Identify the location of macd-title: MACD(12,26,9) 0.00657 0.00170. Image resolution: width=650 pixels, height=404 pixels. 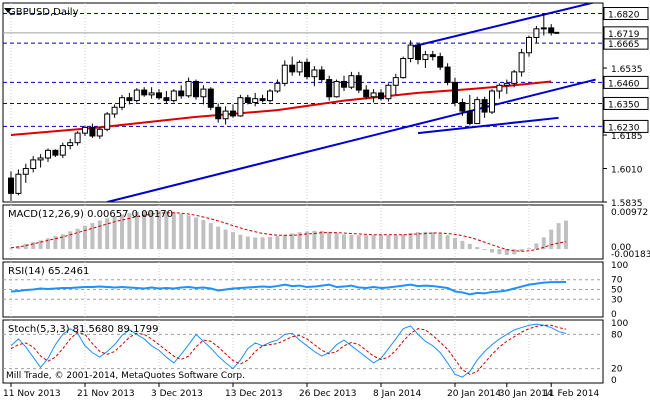
(90, 214).